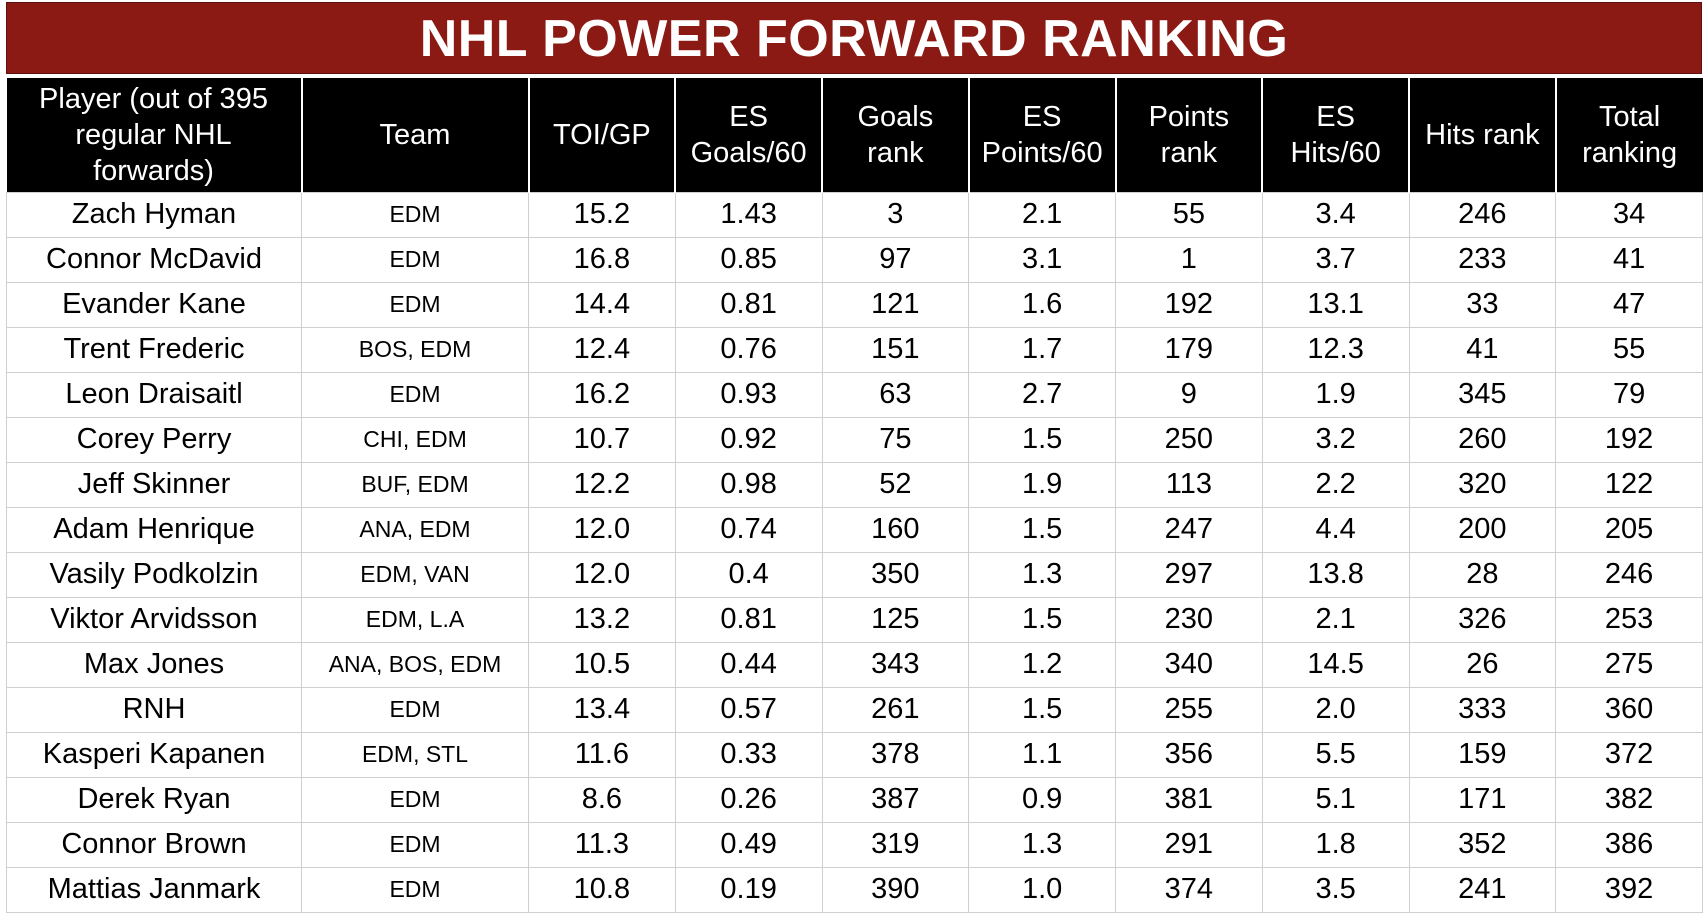 This screenshot has width=1706, height=924. What do you see at coordinates (895, 844) in the screenshot?
I see `goals-rank-cell: 319` at bounding box center [895, 844].